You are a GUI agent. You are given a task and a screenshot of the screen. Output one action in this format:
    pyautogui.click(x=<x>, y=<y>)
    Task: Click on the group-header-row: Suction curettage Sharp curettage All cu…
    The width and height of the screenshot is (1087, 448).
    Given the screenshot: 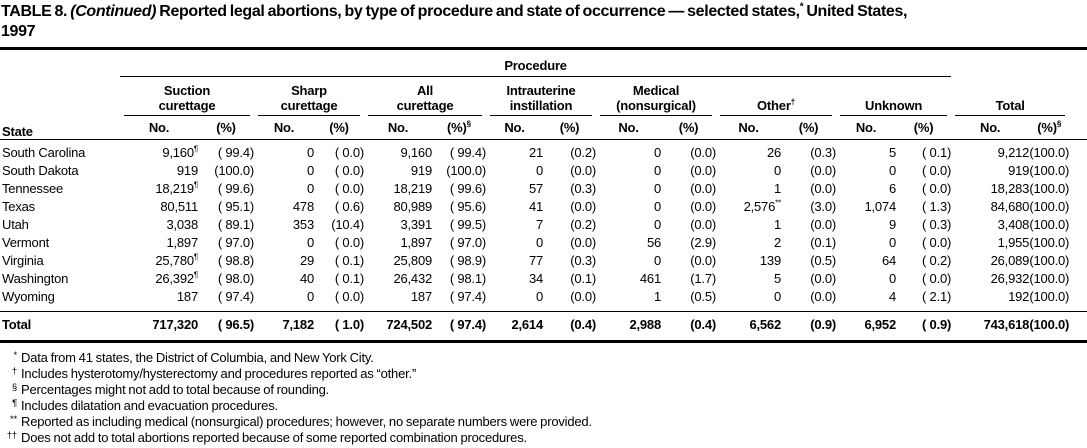 What is the action you would take?
    pyautogui.click(x=543, y=96)
    